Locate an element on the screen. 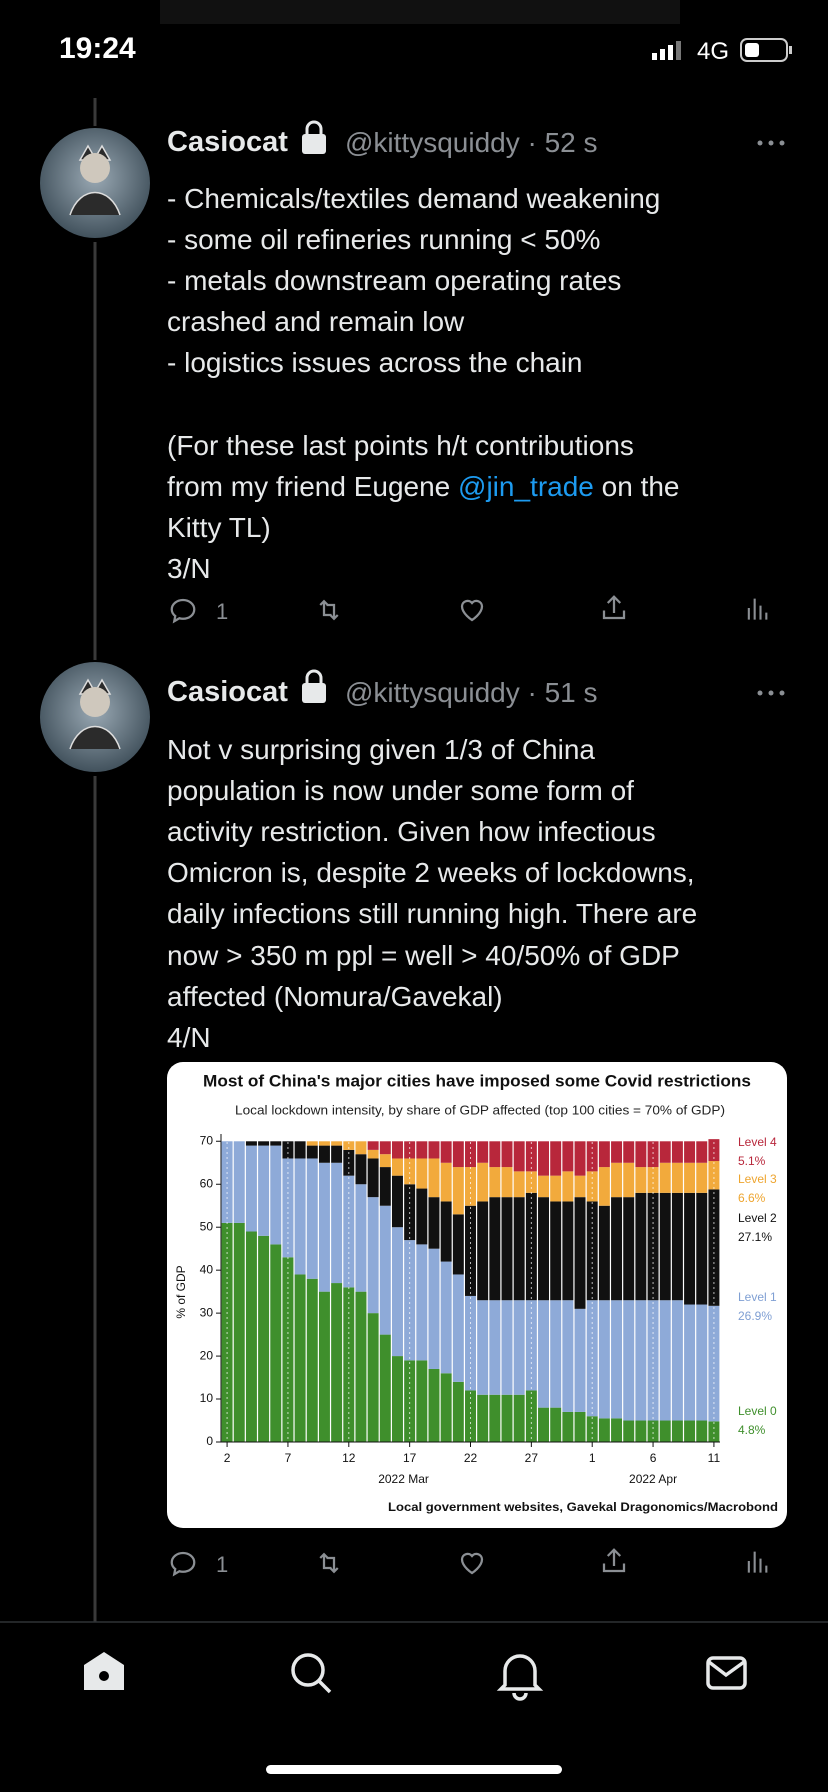 Image resolution: width=828 pixels, height=1792 pixels. tweet-text-line: now > 350 m ppl = well > 40/50% of GDP is located at coordinates (423, 955).